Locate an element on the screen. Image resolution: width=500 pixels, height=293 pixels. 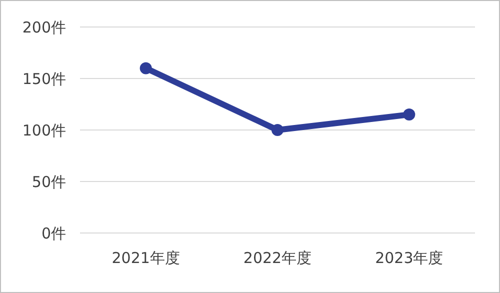
y-tick-label: 50件 is located at coordinates (49, 181).